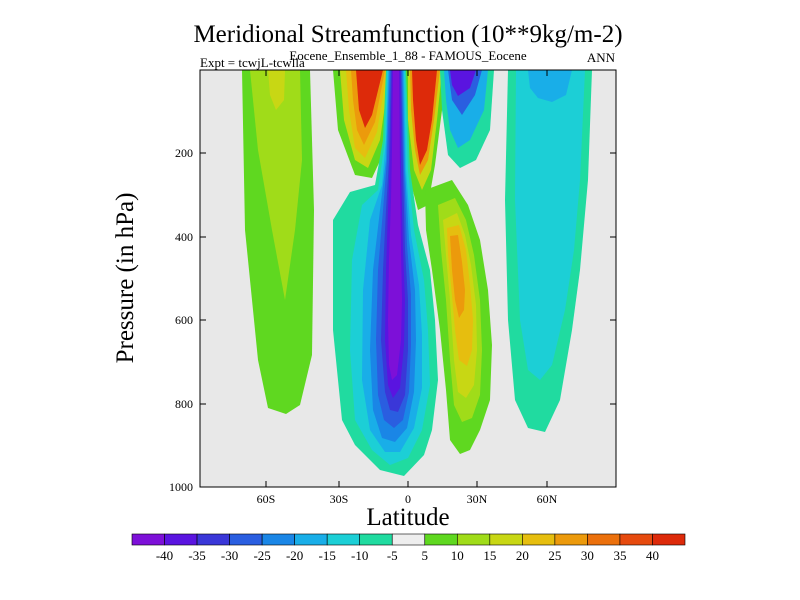 The width and height of the screenshot is (800, 600). Describe the element at coordinates (252, 62) in the screenshot. I see `experiment-label: Expt = tcwjL-tcwlla` at that location.